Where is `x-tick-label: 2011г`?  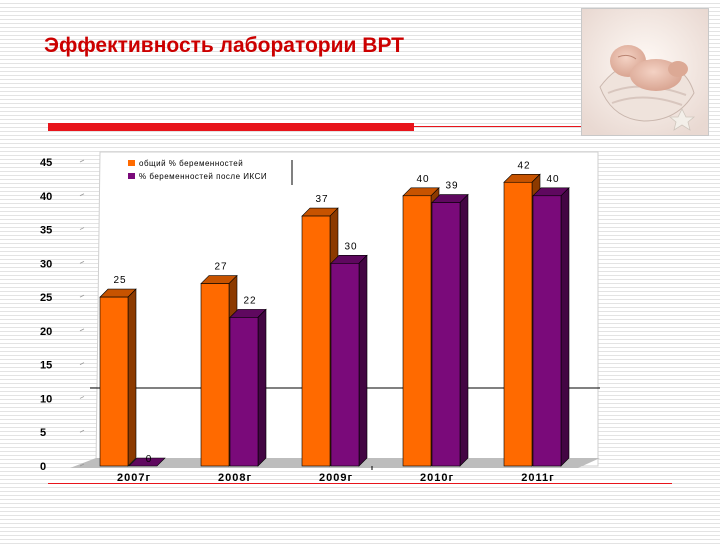
x-tick-label: 2011г is located at coordinates (537, 478).